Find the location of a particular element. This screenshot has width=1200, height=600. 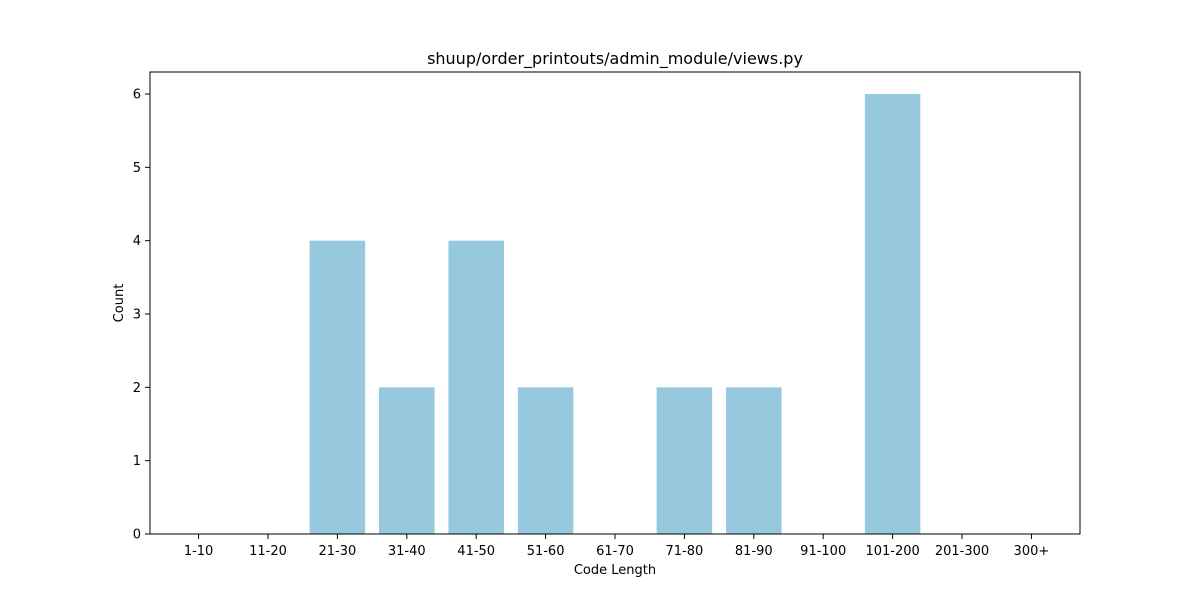

y-axis-label: Count is located at coordinates (119, 303).